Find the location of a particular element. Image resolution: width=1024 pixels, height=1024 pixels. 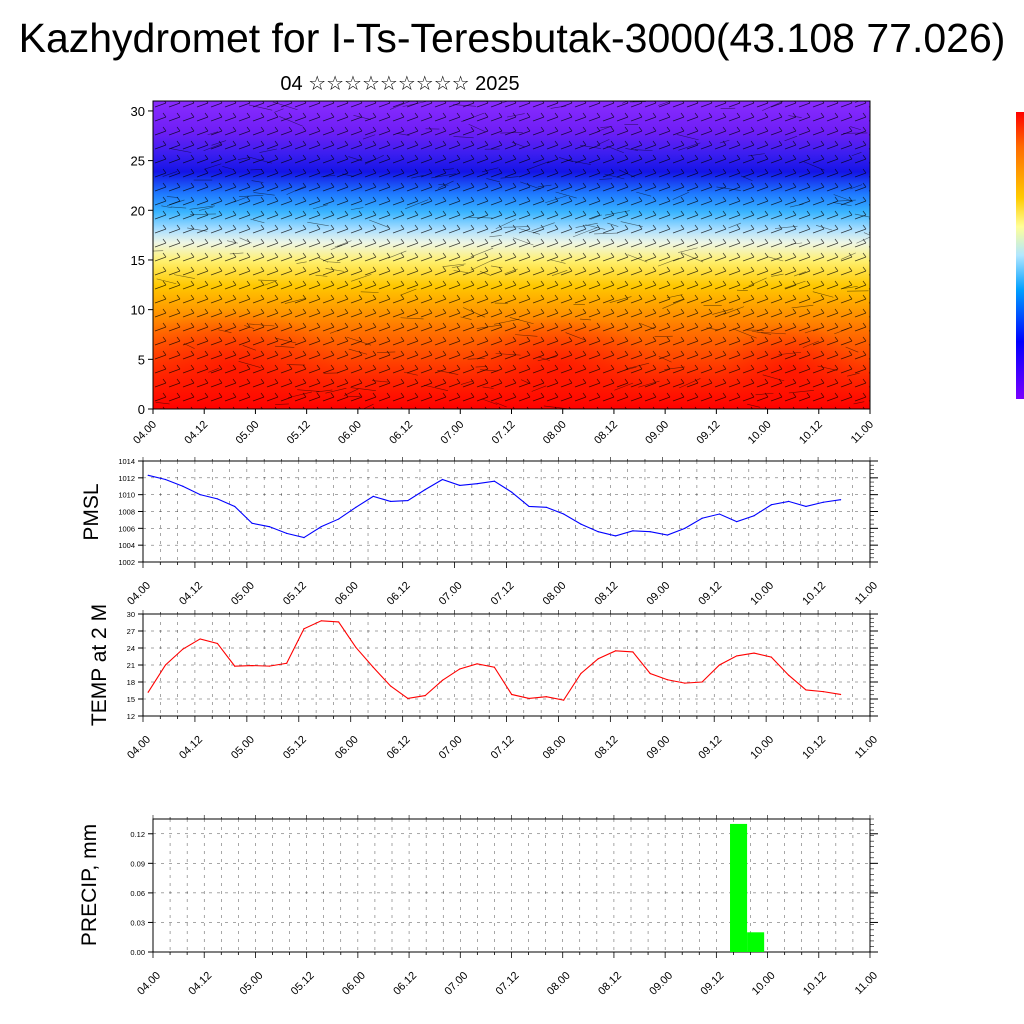

x-tick-label: 09.00 is located at coordinates (658, 594).